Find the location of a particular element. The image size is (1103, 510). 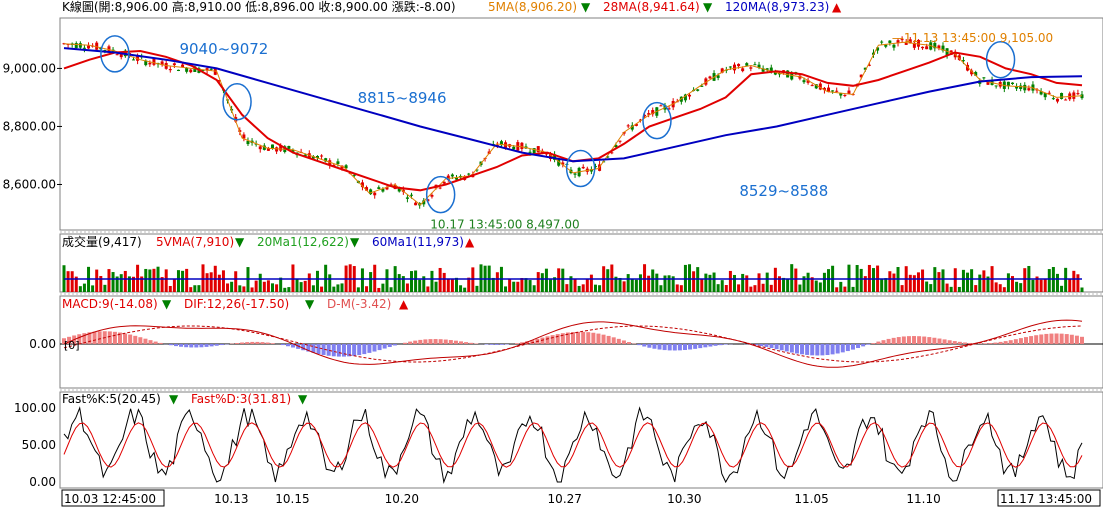

fast-k-line is located at coordinates (573, 445).